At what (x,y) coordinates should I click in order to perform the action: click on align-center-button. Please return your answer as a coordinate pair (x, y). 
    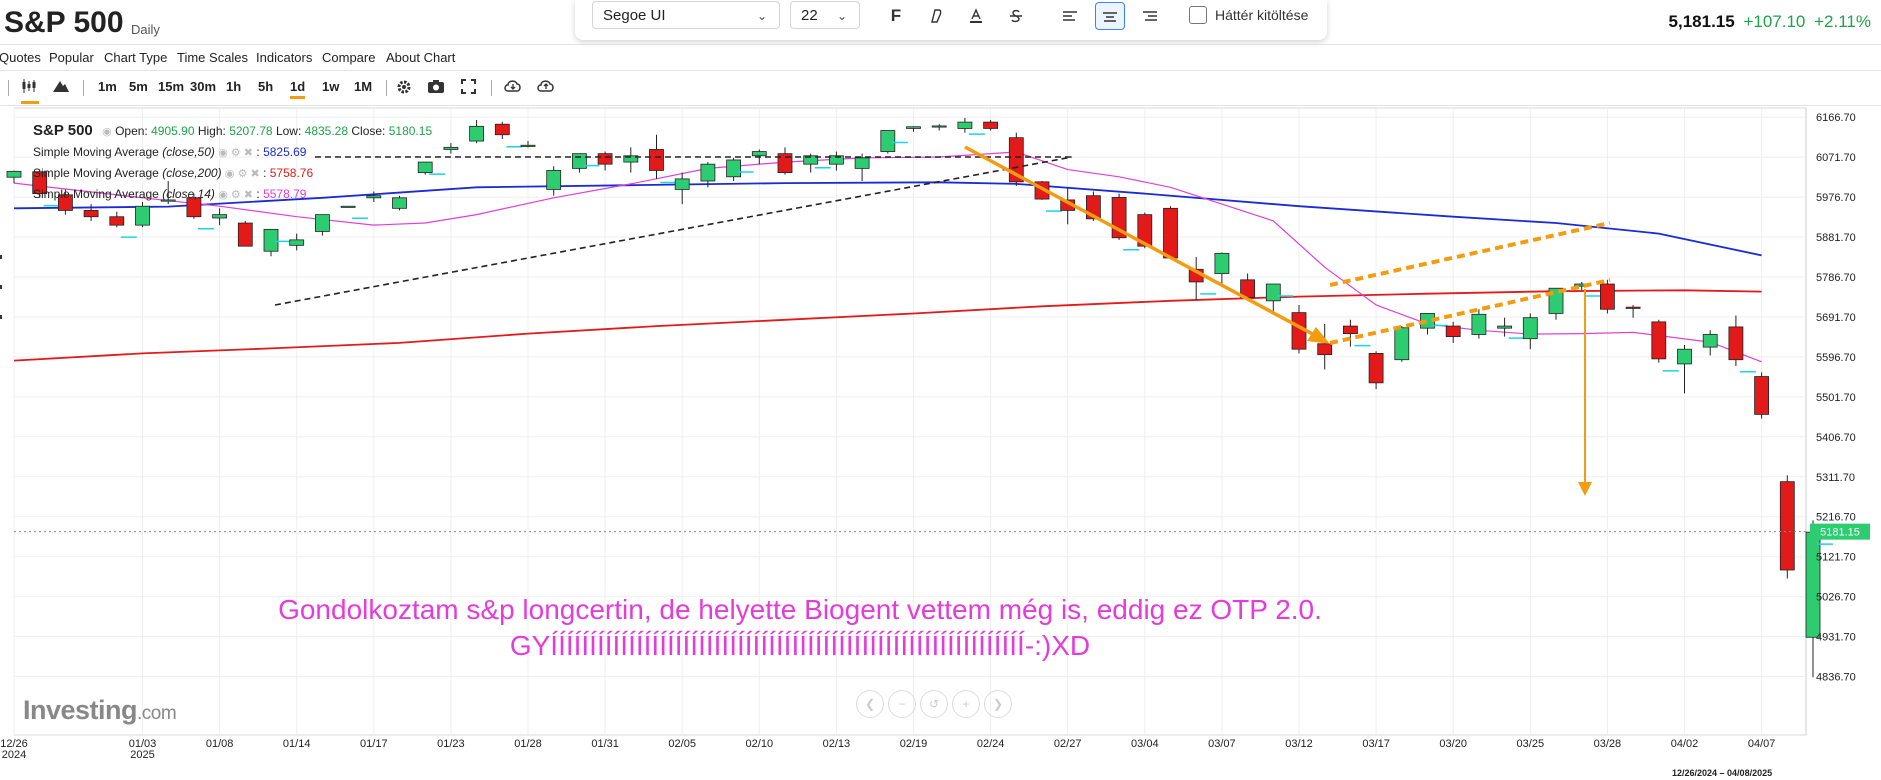
    Looking at the image, I should click on (1110, 16).